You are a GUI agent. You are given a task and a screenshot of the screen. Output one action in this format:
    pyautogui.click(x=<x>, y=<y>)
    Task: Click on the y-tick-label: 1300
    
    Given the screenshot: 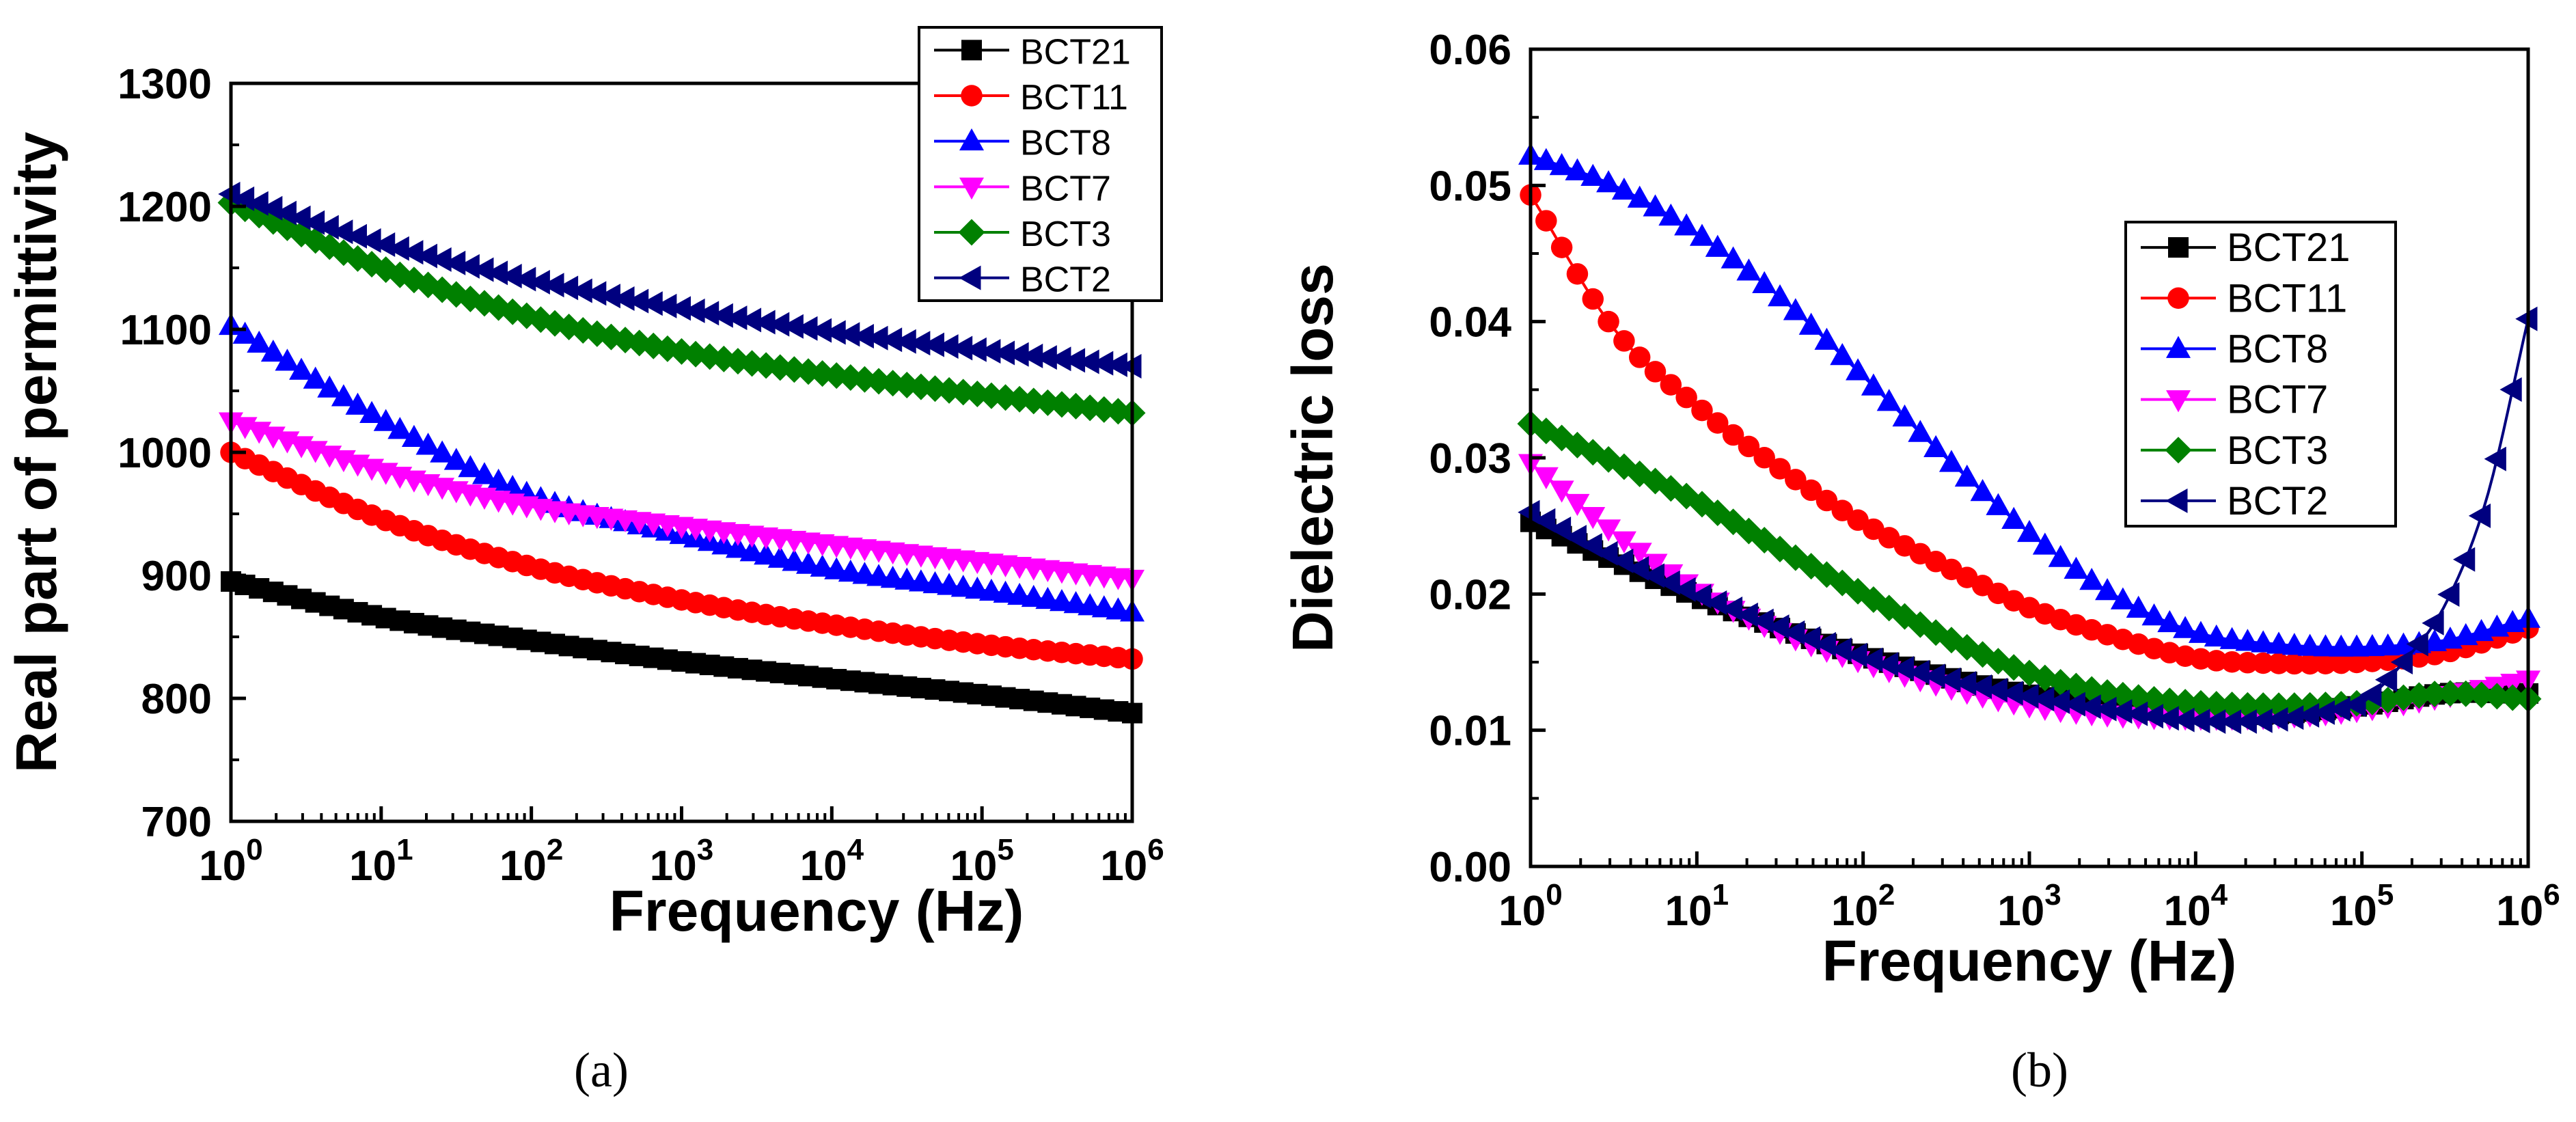 What is the action you would take?
    pyautogui.click(x=165, y=84)
    